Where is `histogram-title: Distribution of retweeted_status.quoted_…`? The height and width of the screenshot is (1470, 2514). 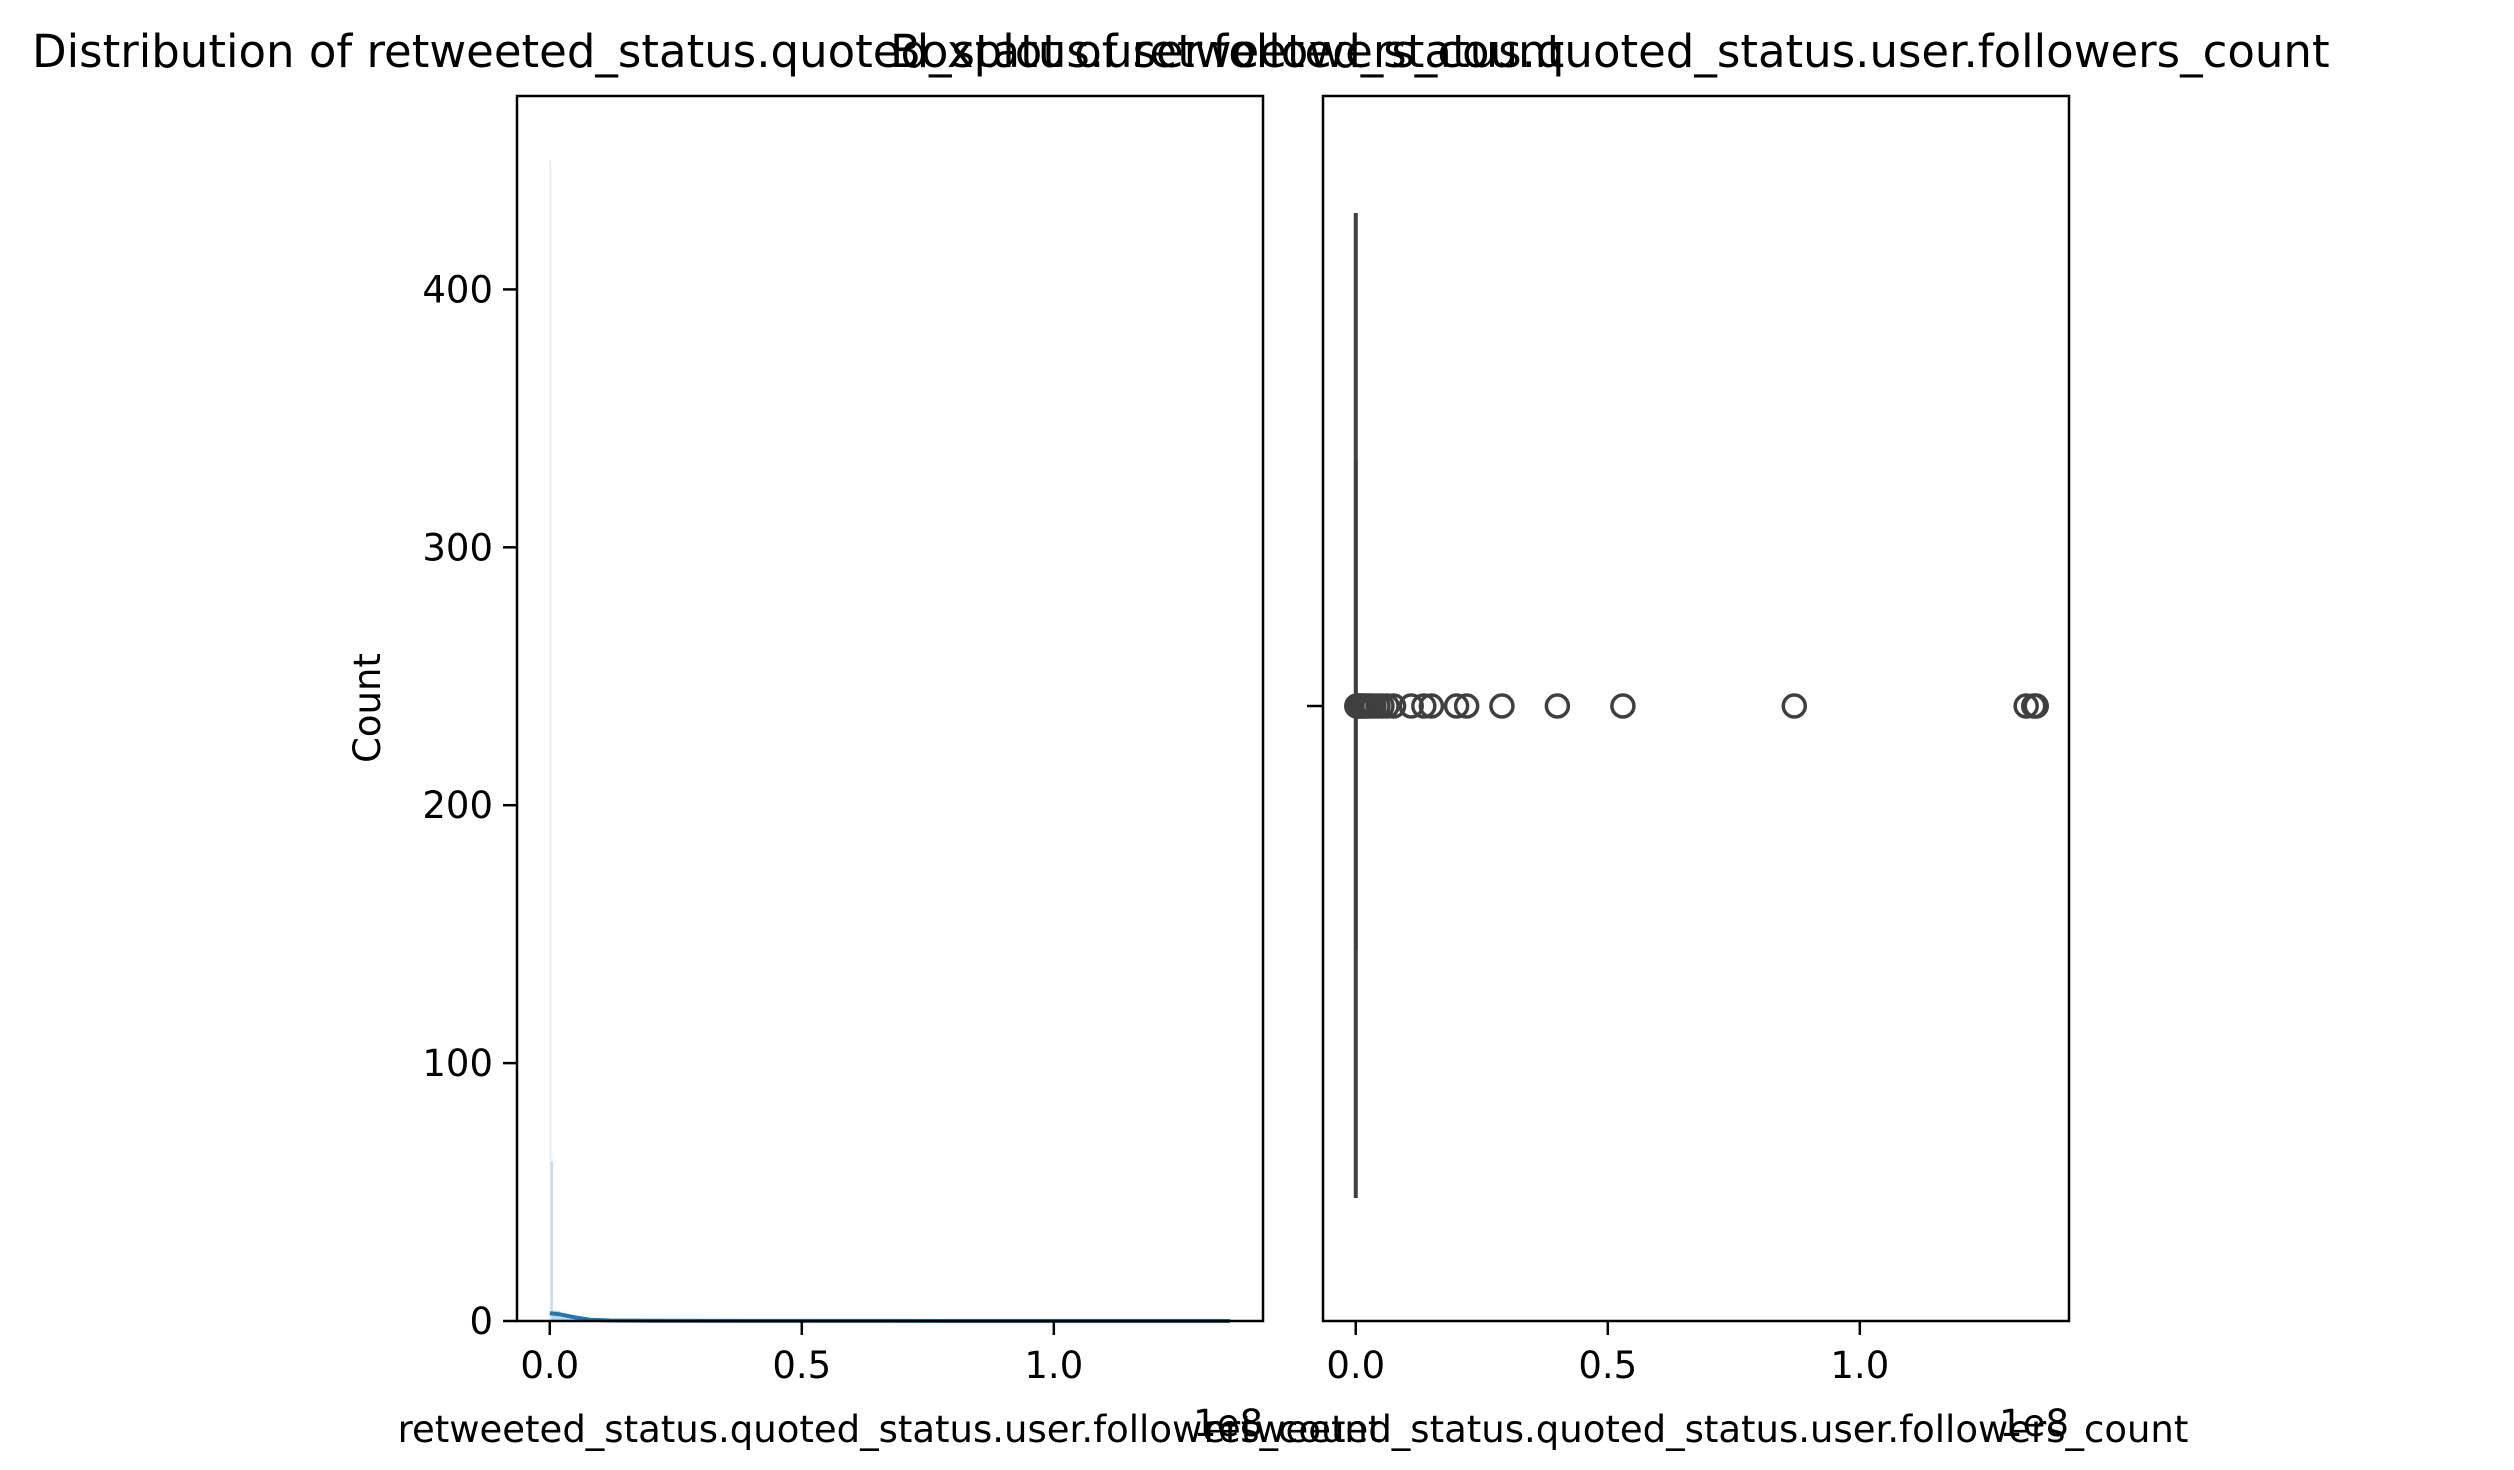
histogram-title: Distribution of retweeted_status.quoted_… is located at coordinates (798, 51).